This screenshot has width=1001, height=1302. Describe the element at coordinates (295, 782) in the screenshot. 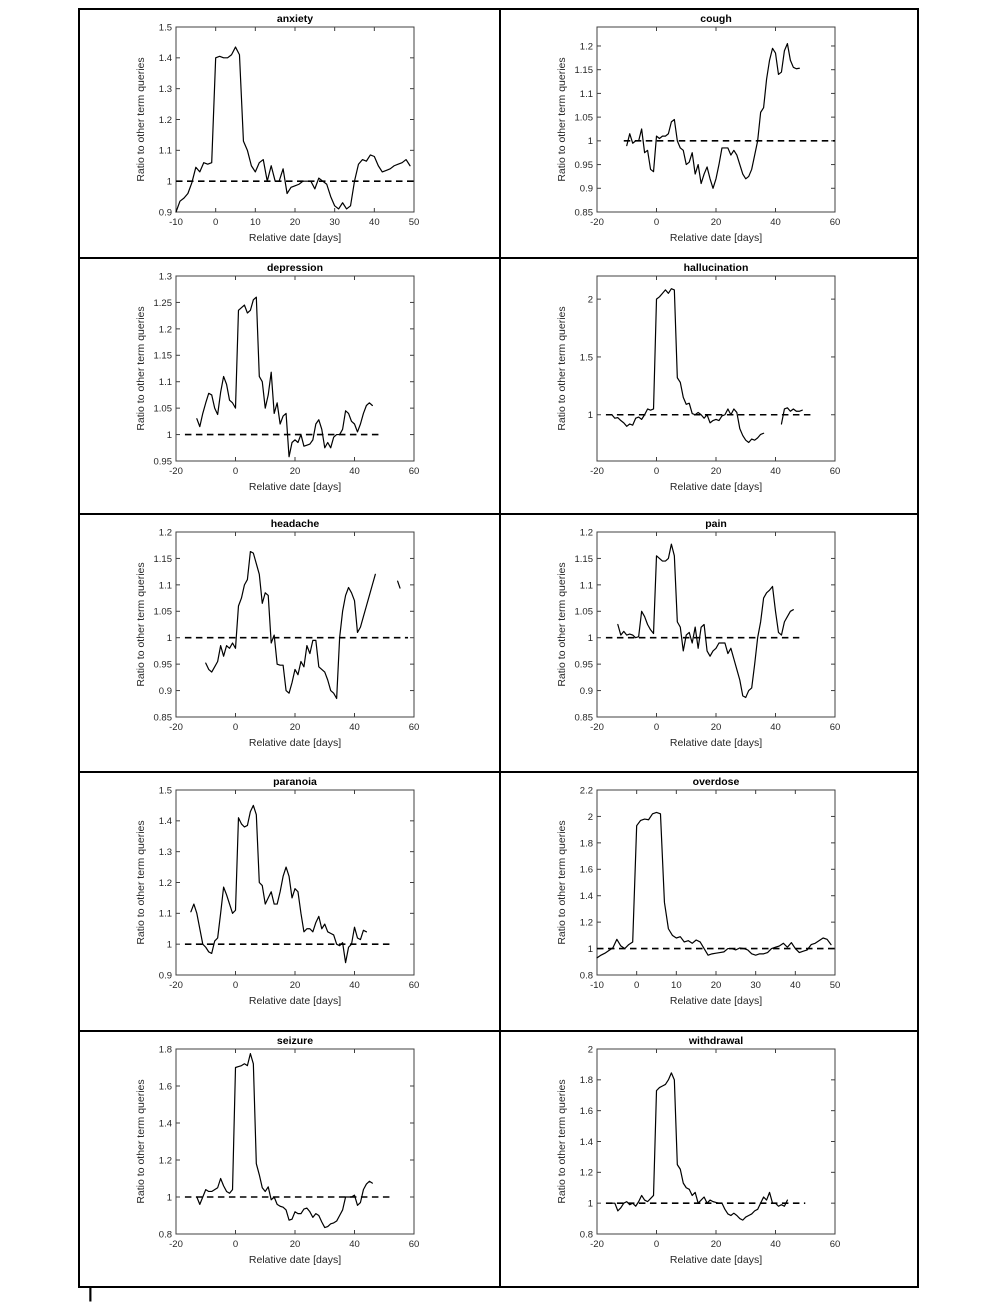

I see `chart-title: paranoia` at that location.